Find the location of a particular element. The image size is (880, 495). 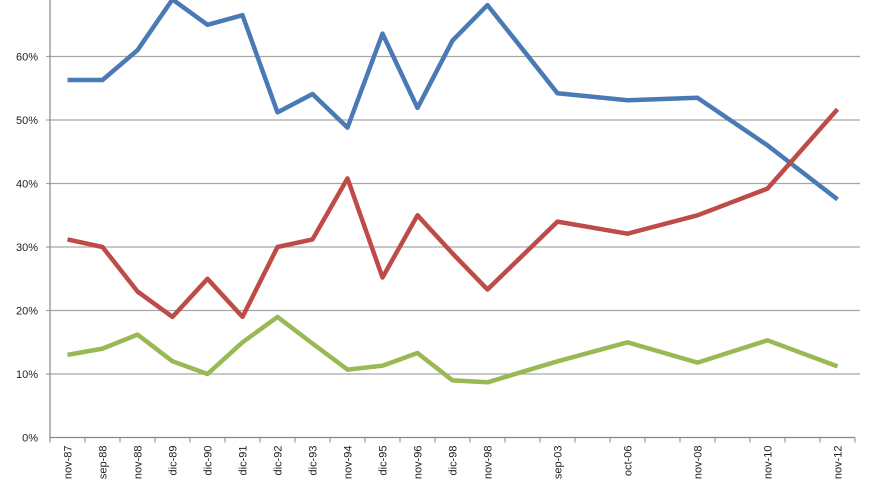

x-tick-label: nov-08 is located at coordinates (699, 463).